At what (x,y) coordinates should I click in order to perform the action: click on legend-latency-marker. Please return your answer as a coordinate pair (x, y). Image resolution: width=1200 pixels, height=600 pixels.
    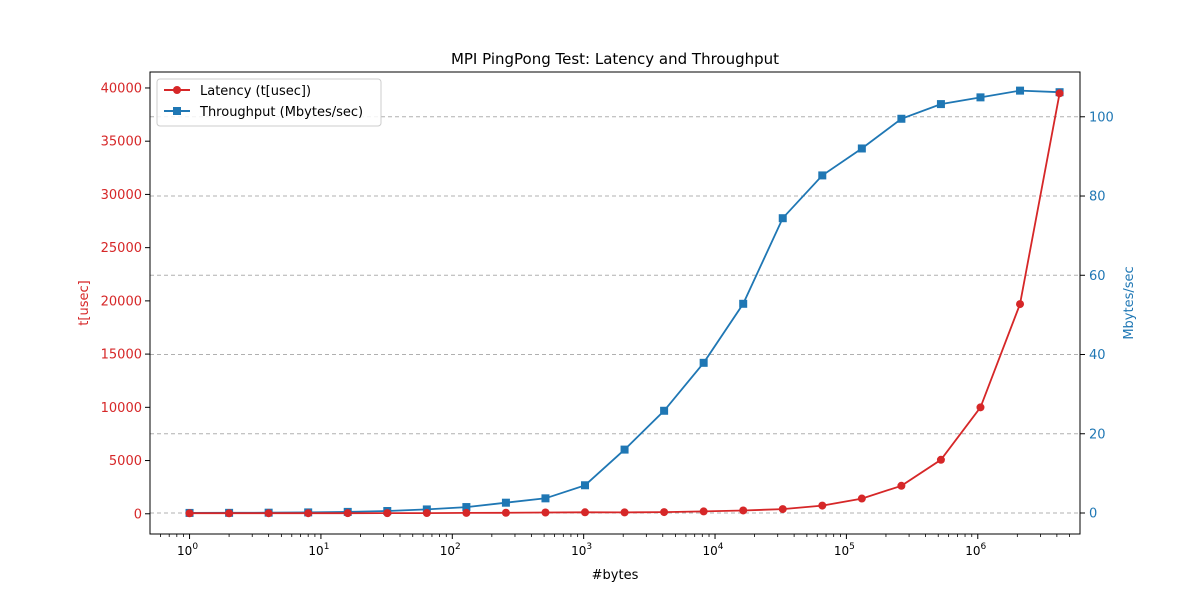
    Looking at the image, I should click on (177, 90).